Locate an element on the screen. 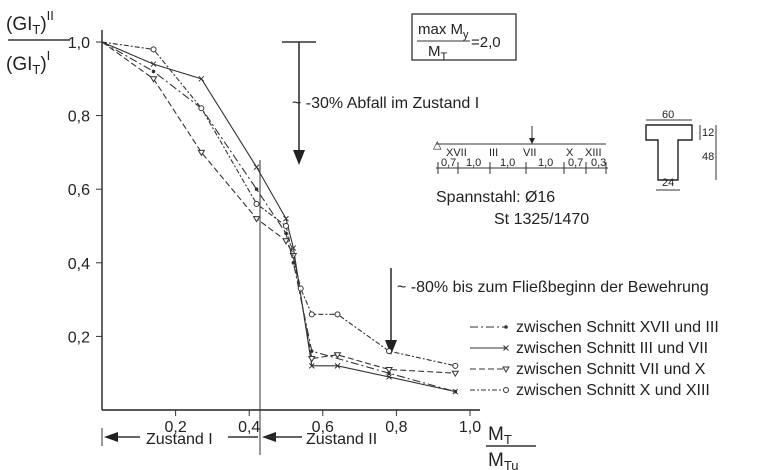  legend-item: zwischen Schnitt VII und X is located at coordinates (588, 369).